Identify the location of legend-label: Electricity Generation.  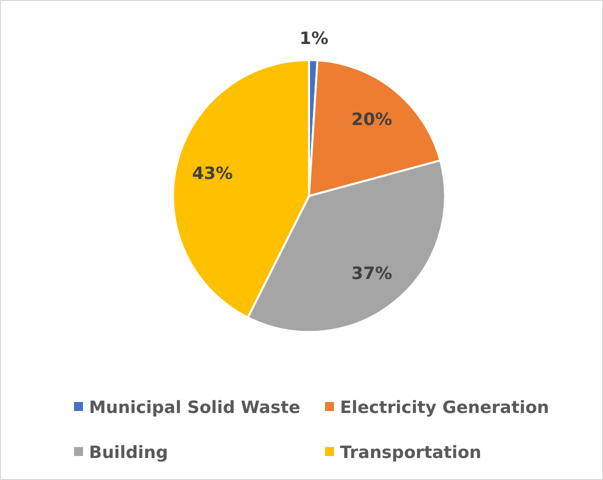
(445, 408).